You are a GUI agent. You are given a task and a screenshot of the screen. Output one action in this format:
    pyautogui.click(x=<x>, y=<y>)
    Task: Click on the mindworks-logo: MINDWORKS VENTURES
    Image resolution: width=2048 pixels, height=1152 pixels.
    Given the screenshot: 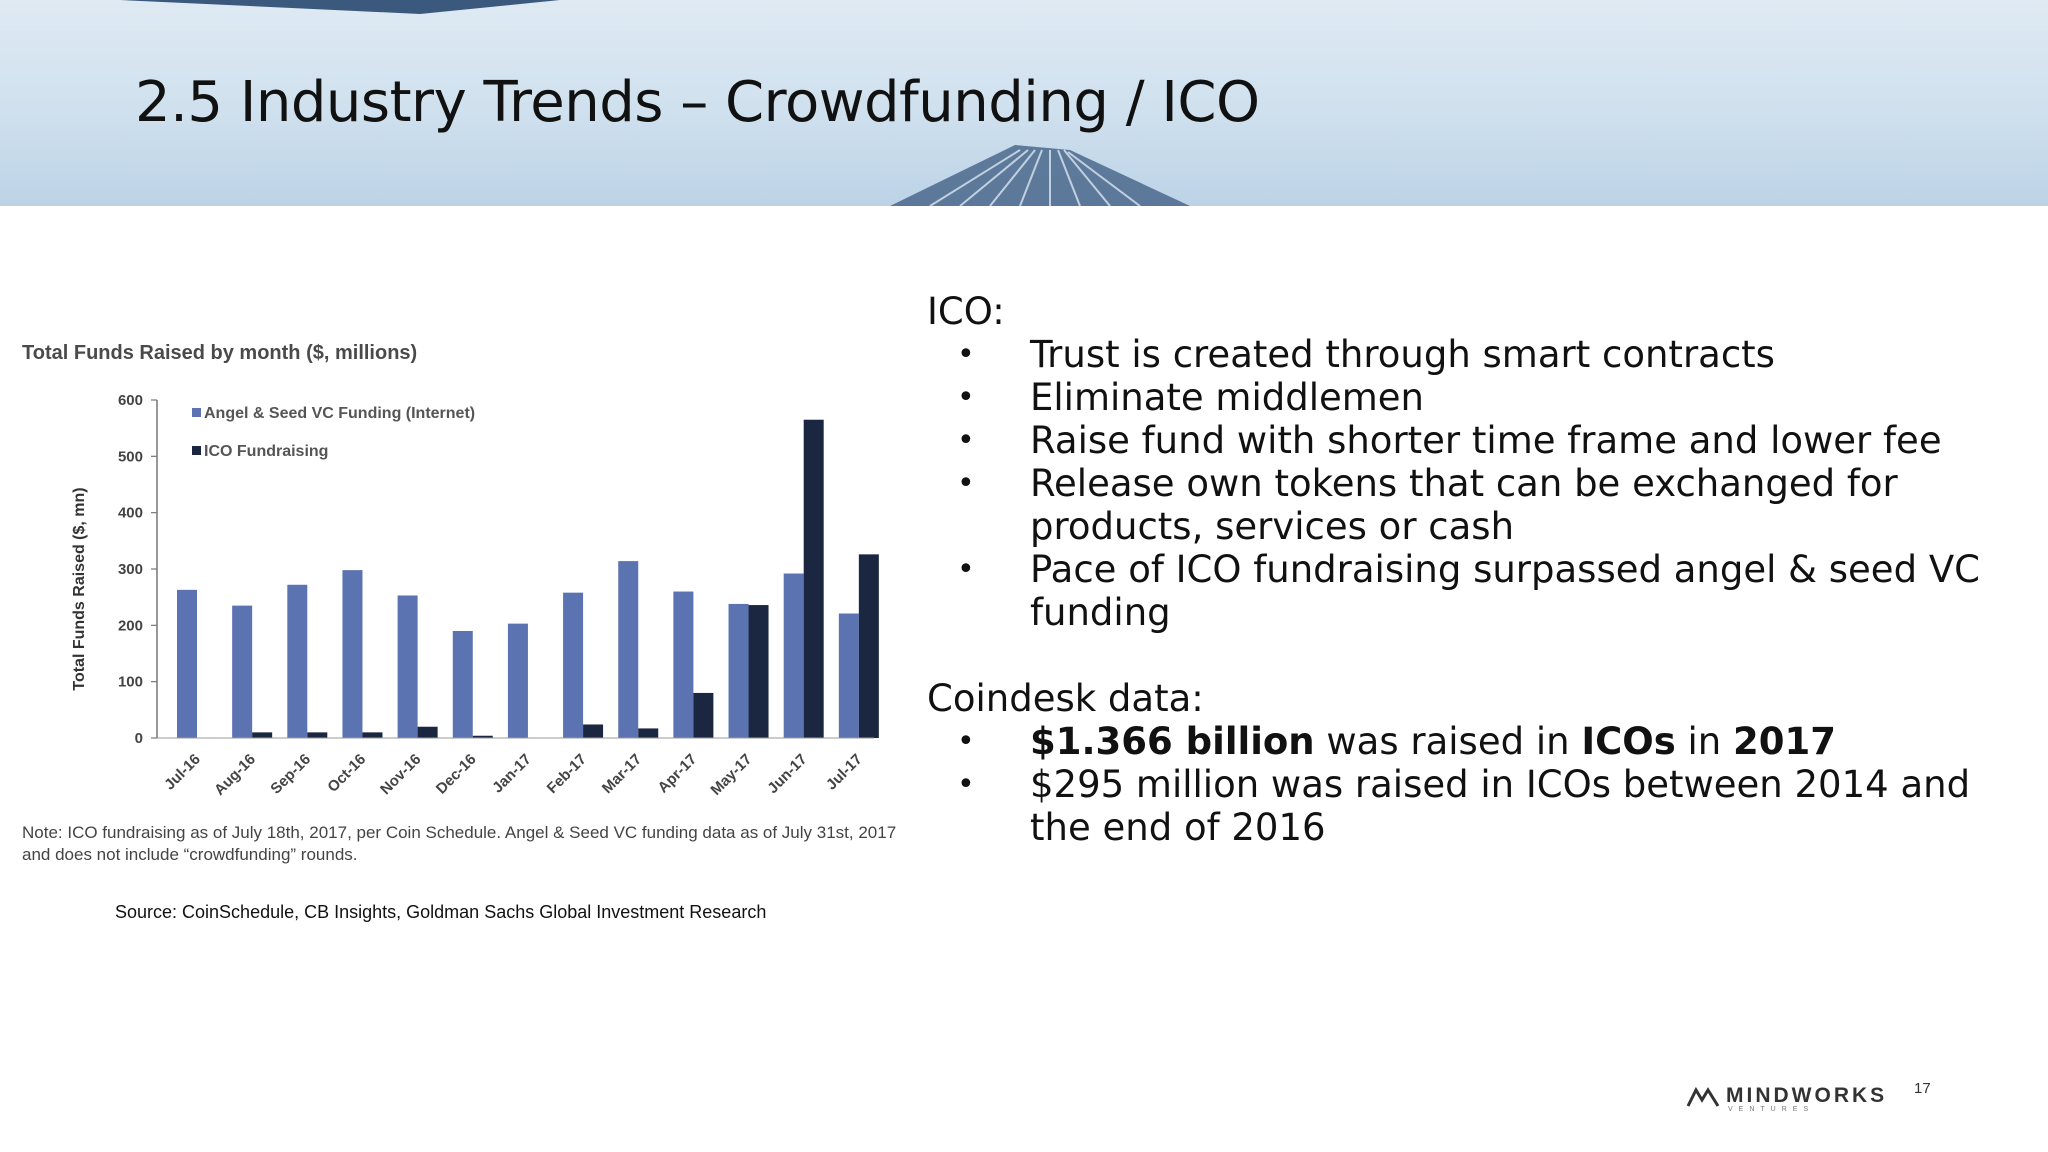 What is the action you would take?
    pyautogui.click(x=1787, y=1098)
    